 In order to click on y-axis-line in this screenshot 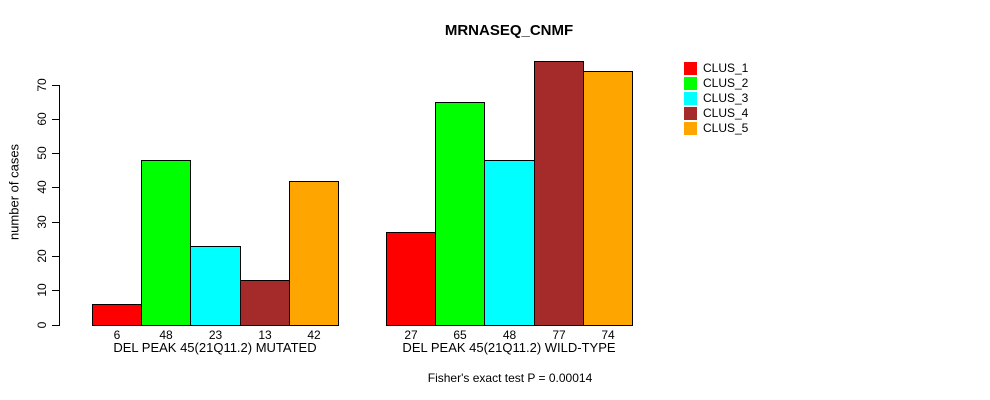, I will do `click(59, 205)`.